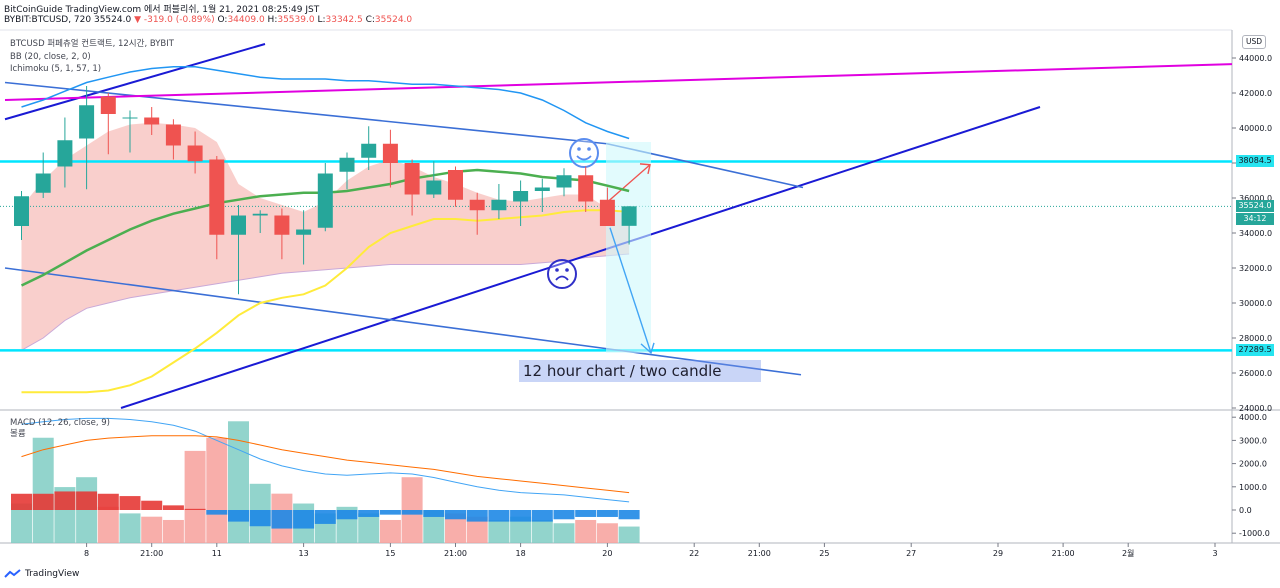 The width and height of the screenshot is (1280, 588). Describe the element at coordinates (60, 423) in the screenshot. I see `legend-macd: MACD (12, 26, close, 9)` at that location.